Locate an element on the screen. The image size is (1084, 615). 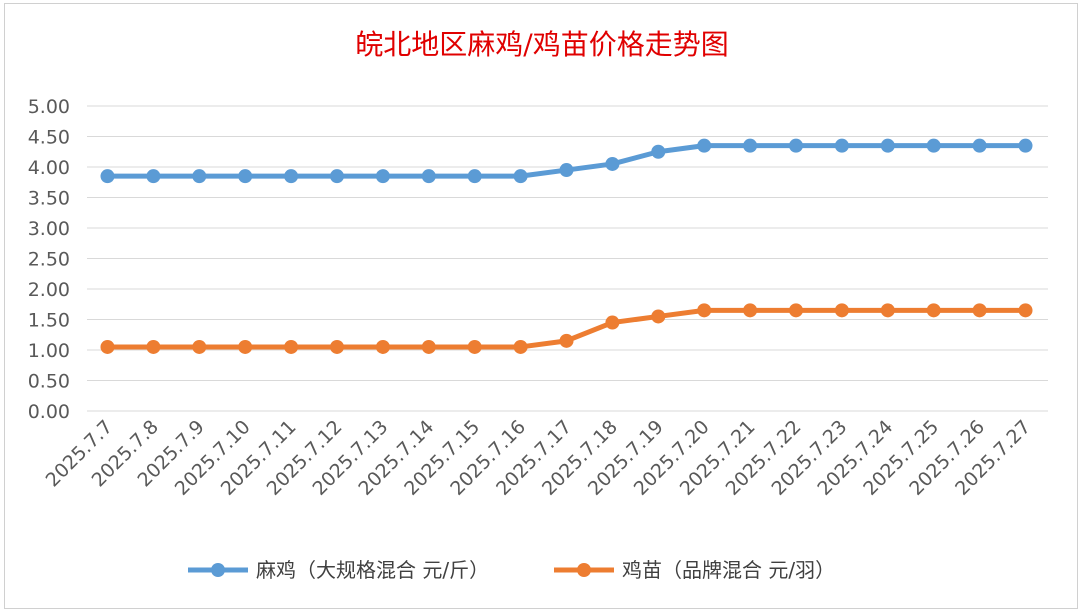
legend-label-series-2: 鸡苗（品牌混合 元/羽） is located at coordinates (728, 570).